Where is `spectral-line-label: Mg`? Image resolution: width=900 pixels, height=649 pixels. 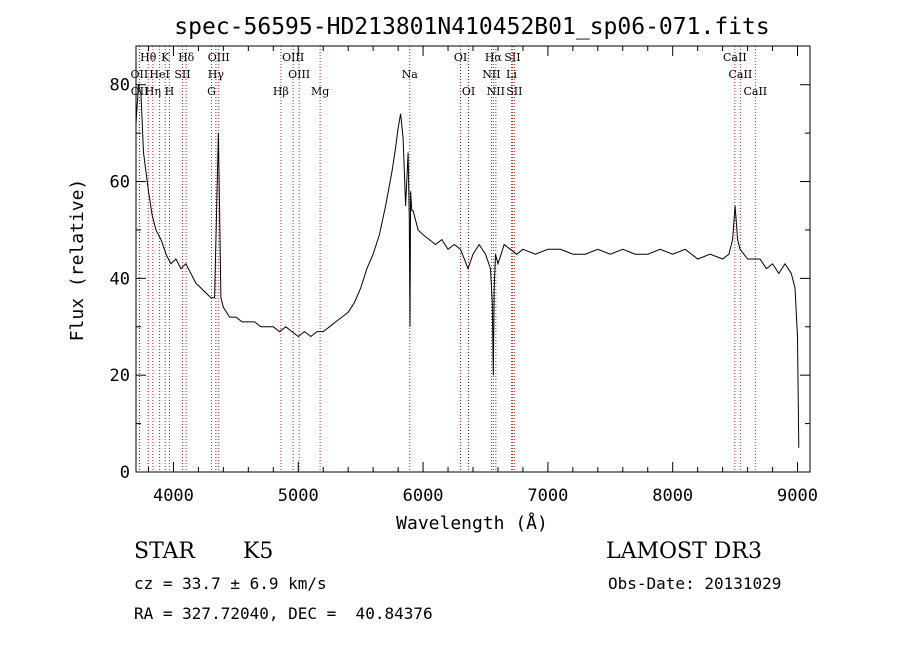
spectral-line-label: Mg is located at coordinates (320, 91).